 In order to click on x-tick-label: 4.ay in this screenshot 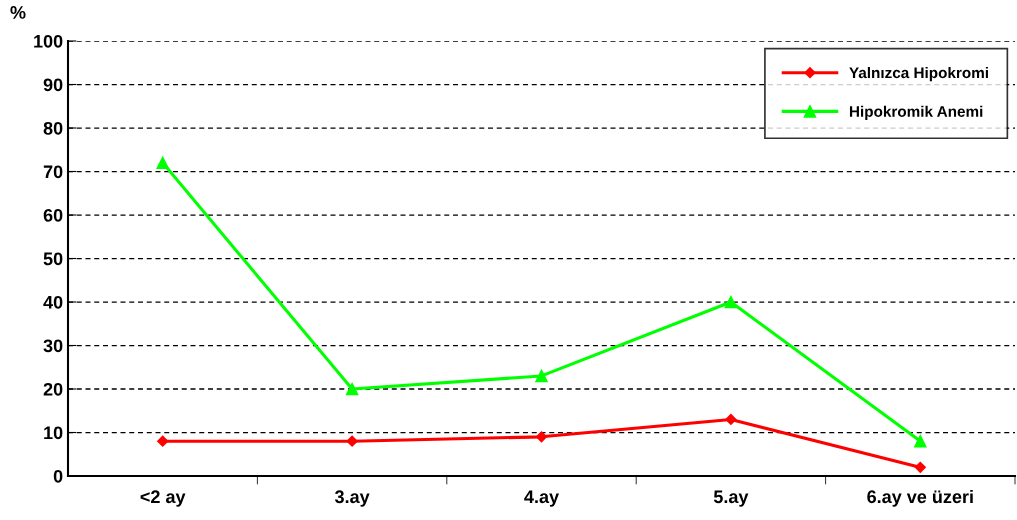, I will do `click(541, 498)`.